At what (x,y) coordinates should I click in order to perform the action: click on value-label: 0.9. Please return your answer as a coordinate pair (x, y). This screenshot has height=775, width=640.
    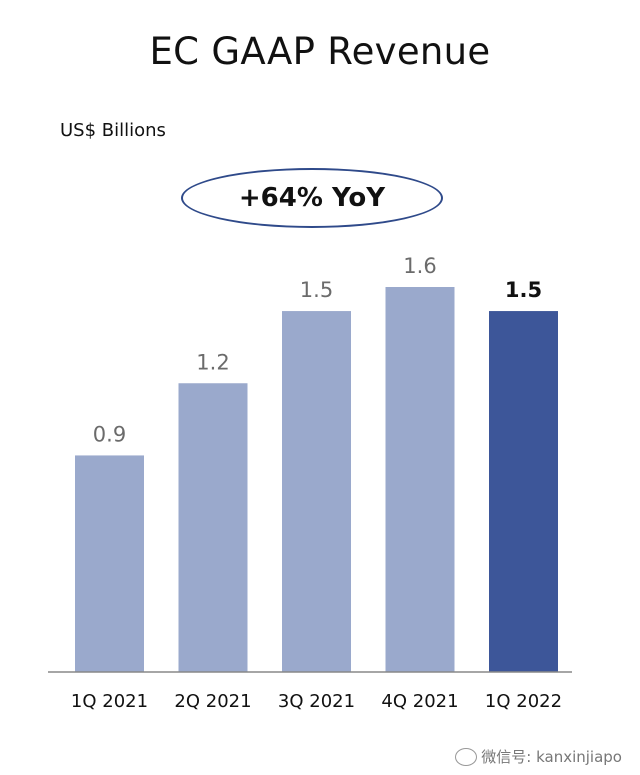
    Looking at the image, I should click on (109, 434).